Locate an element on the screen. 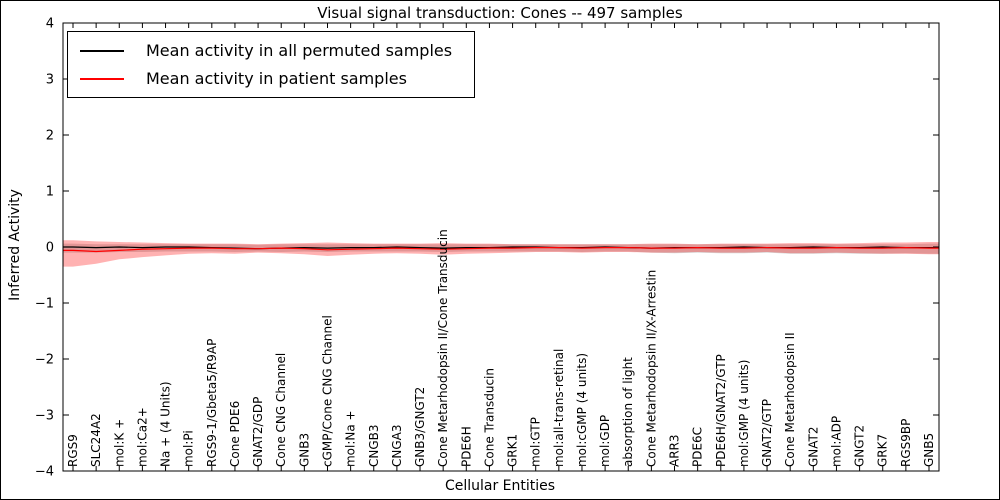 The width and height of the screenshot is (1000, 500). x-tick-label: CNGB3 is located at coordinates (374, 445).